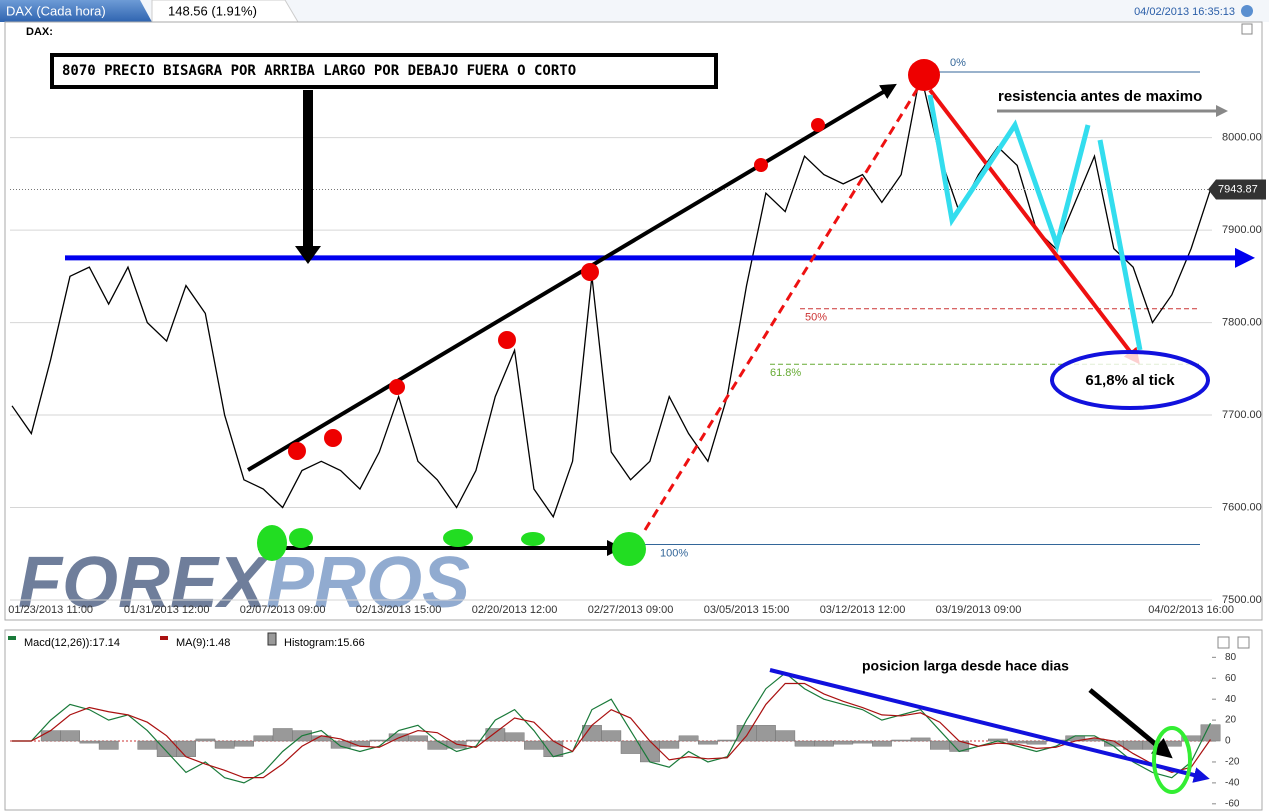 The width and height of the screenshot is (1269, 812). What do you see at coordinates (399, 610) in the screenshot?
I see `x-tick-label: 02/13/2013 15:00` at bounding box center [399, 610].